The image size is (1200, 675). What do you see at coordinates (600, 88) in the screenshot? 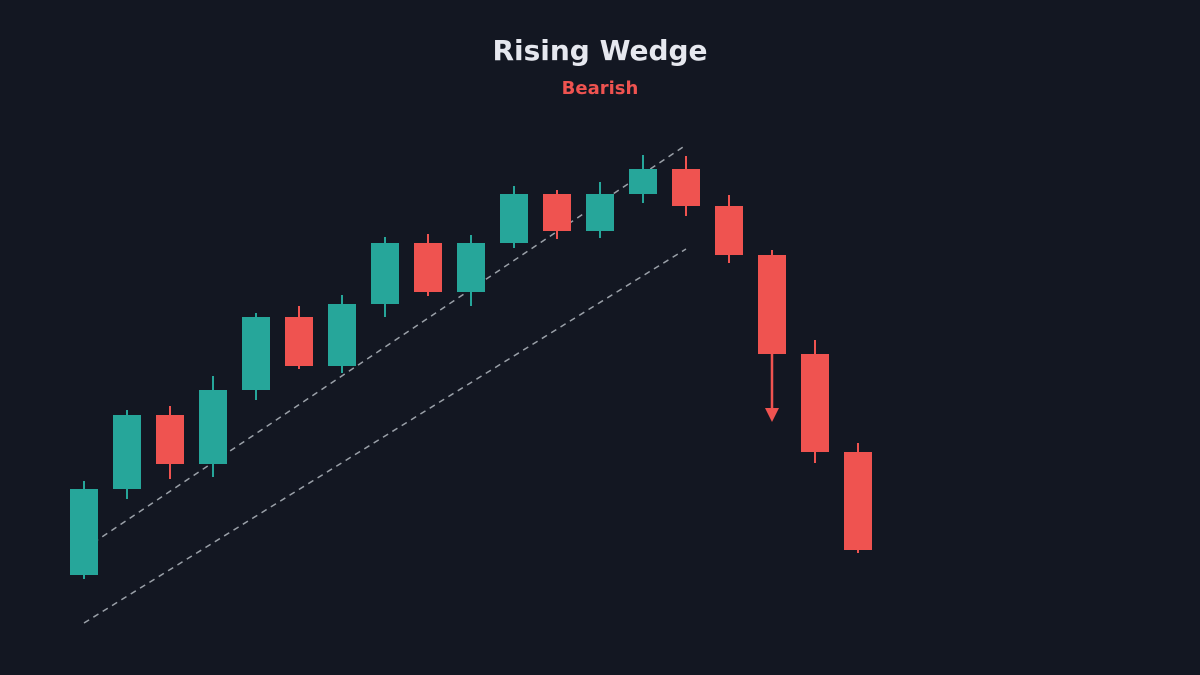
I see `chart-subtitle: Bearish` at bounding box center [600, 88].